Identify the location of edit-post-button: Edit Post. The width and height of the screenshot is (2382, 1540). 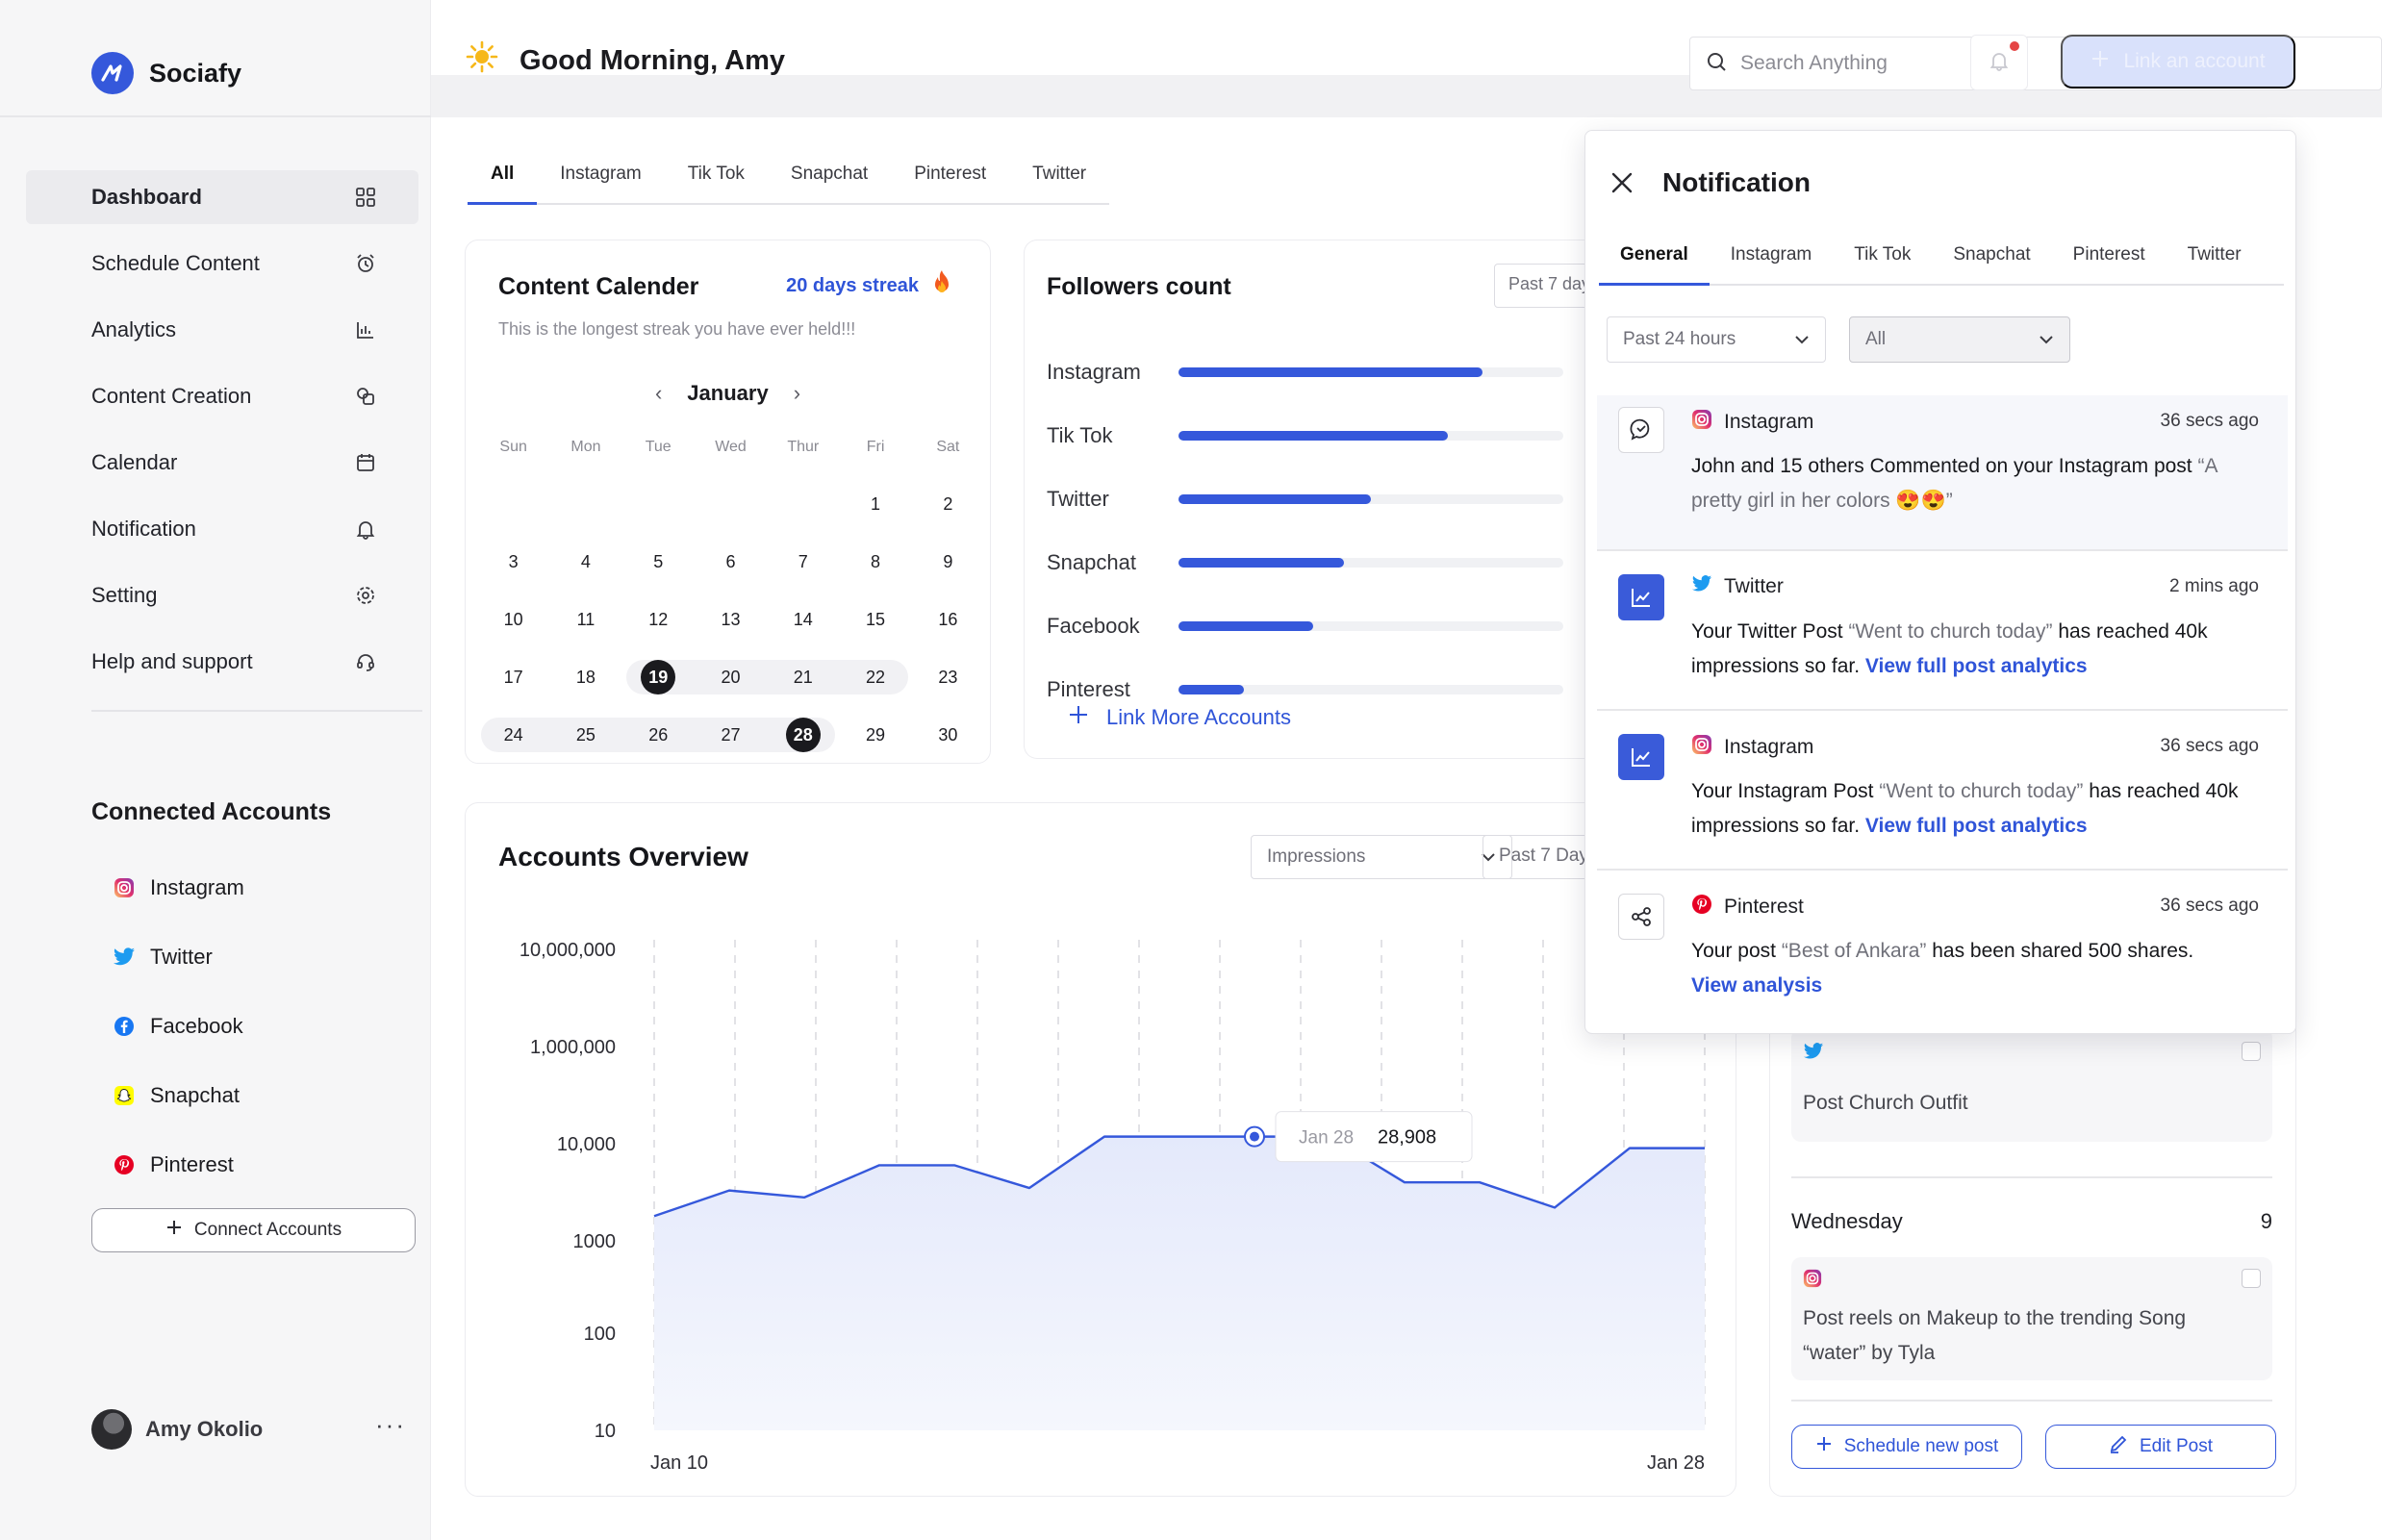
(2160, 1447).